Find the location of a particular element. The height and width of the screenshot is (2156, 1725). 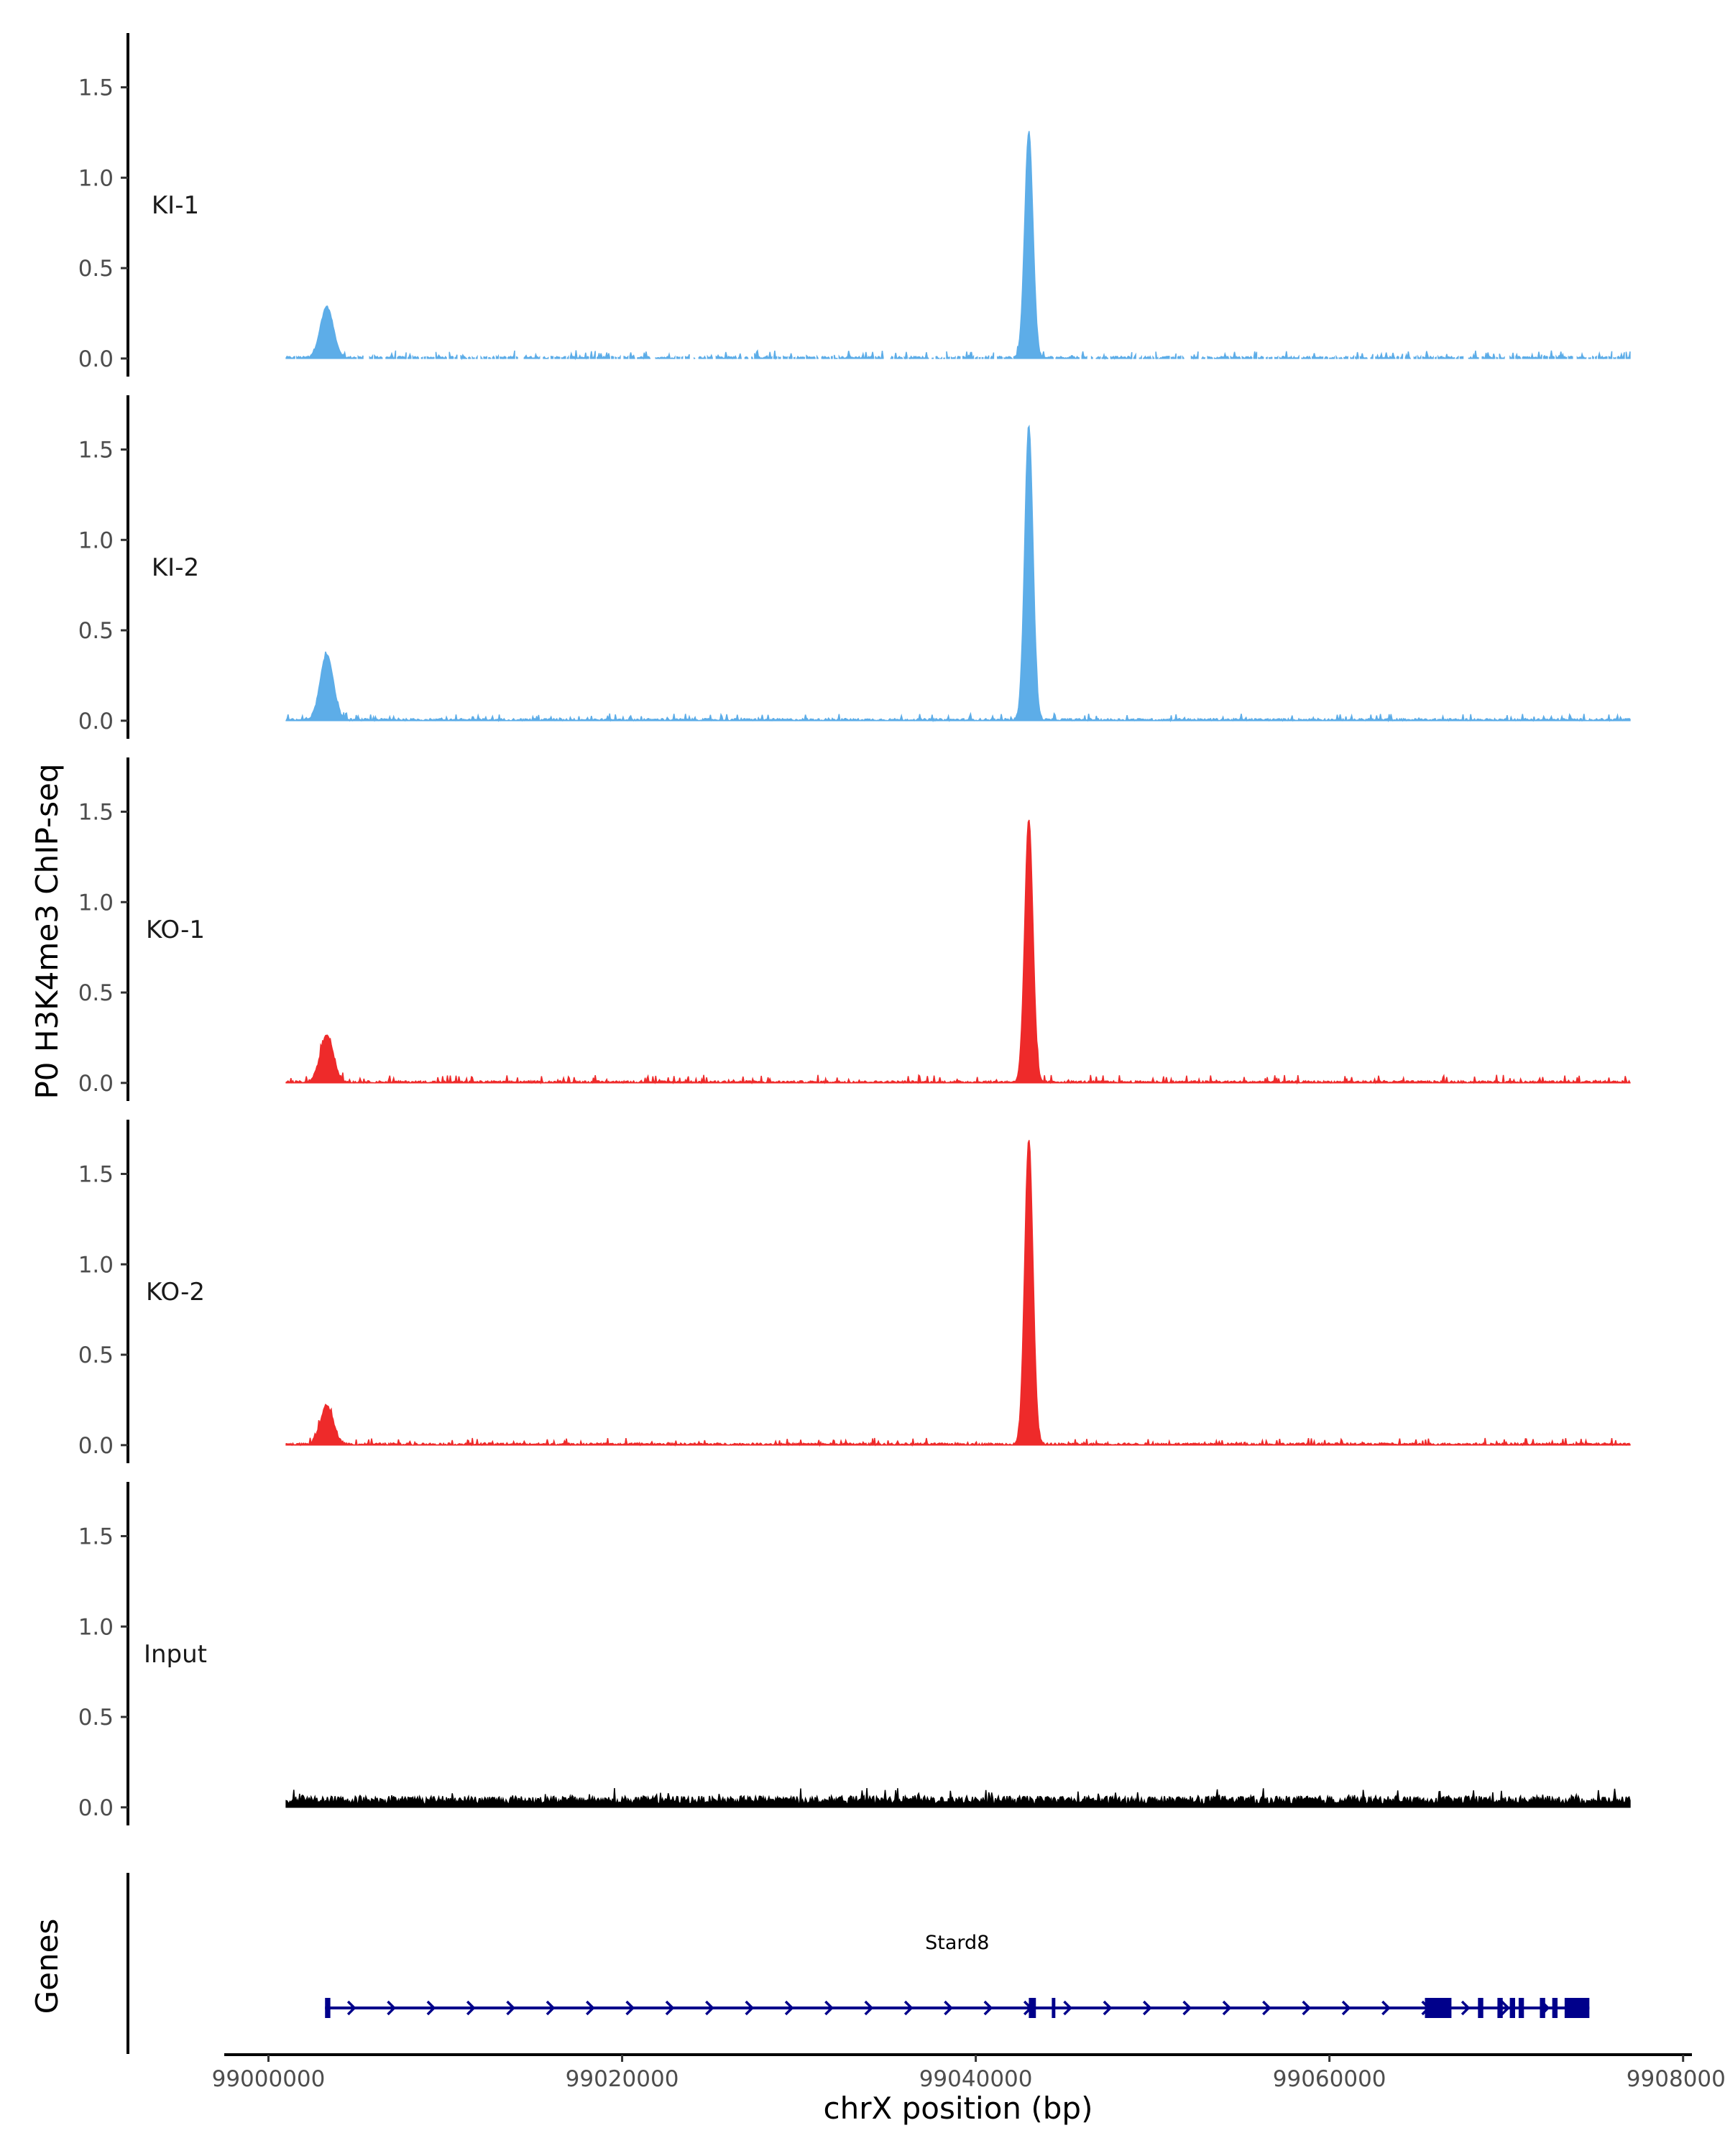

x-tick-label: 99020000 is located at coordinates (622, 2079).